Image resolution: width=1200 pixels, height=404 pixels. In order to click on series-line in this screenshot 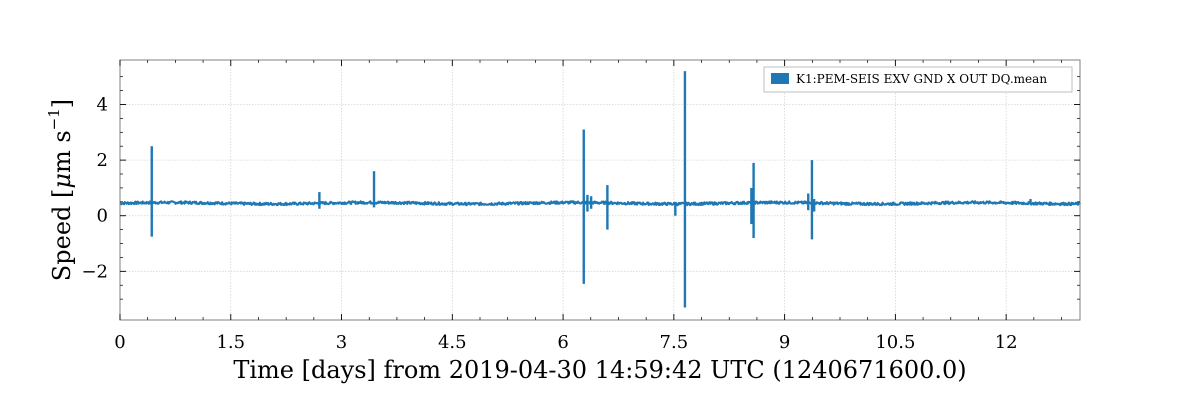, I will do `click(600, 203)`.